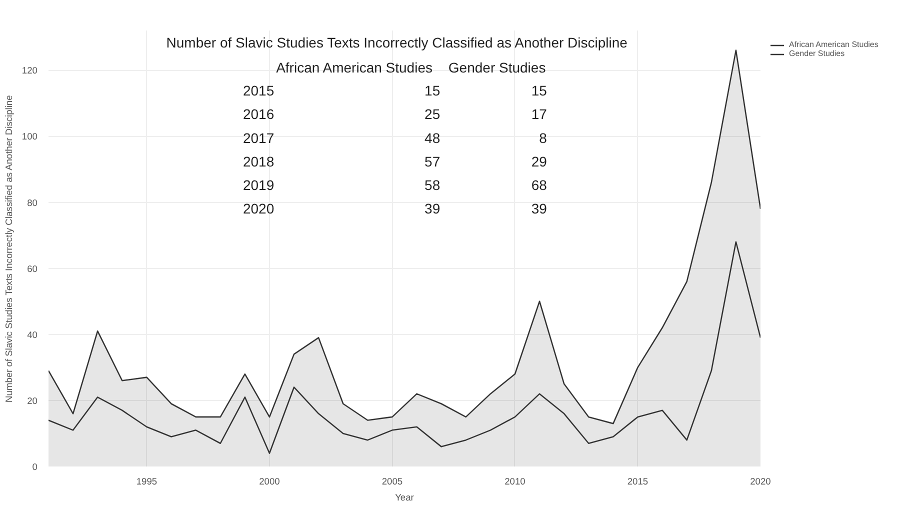  Describe the element at coordinates (497, 68) in the screenshot. I see `text: Gender Studies` at that location.